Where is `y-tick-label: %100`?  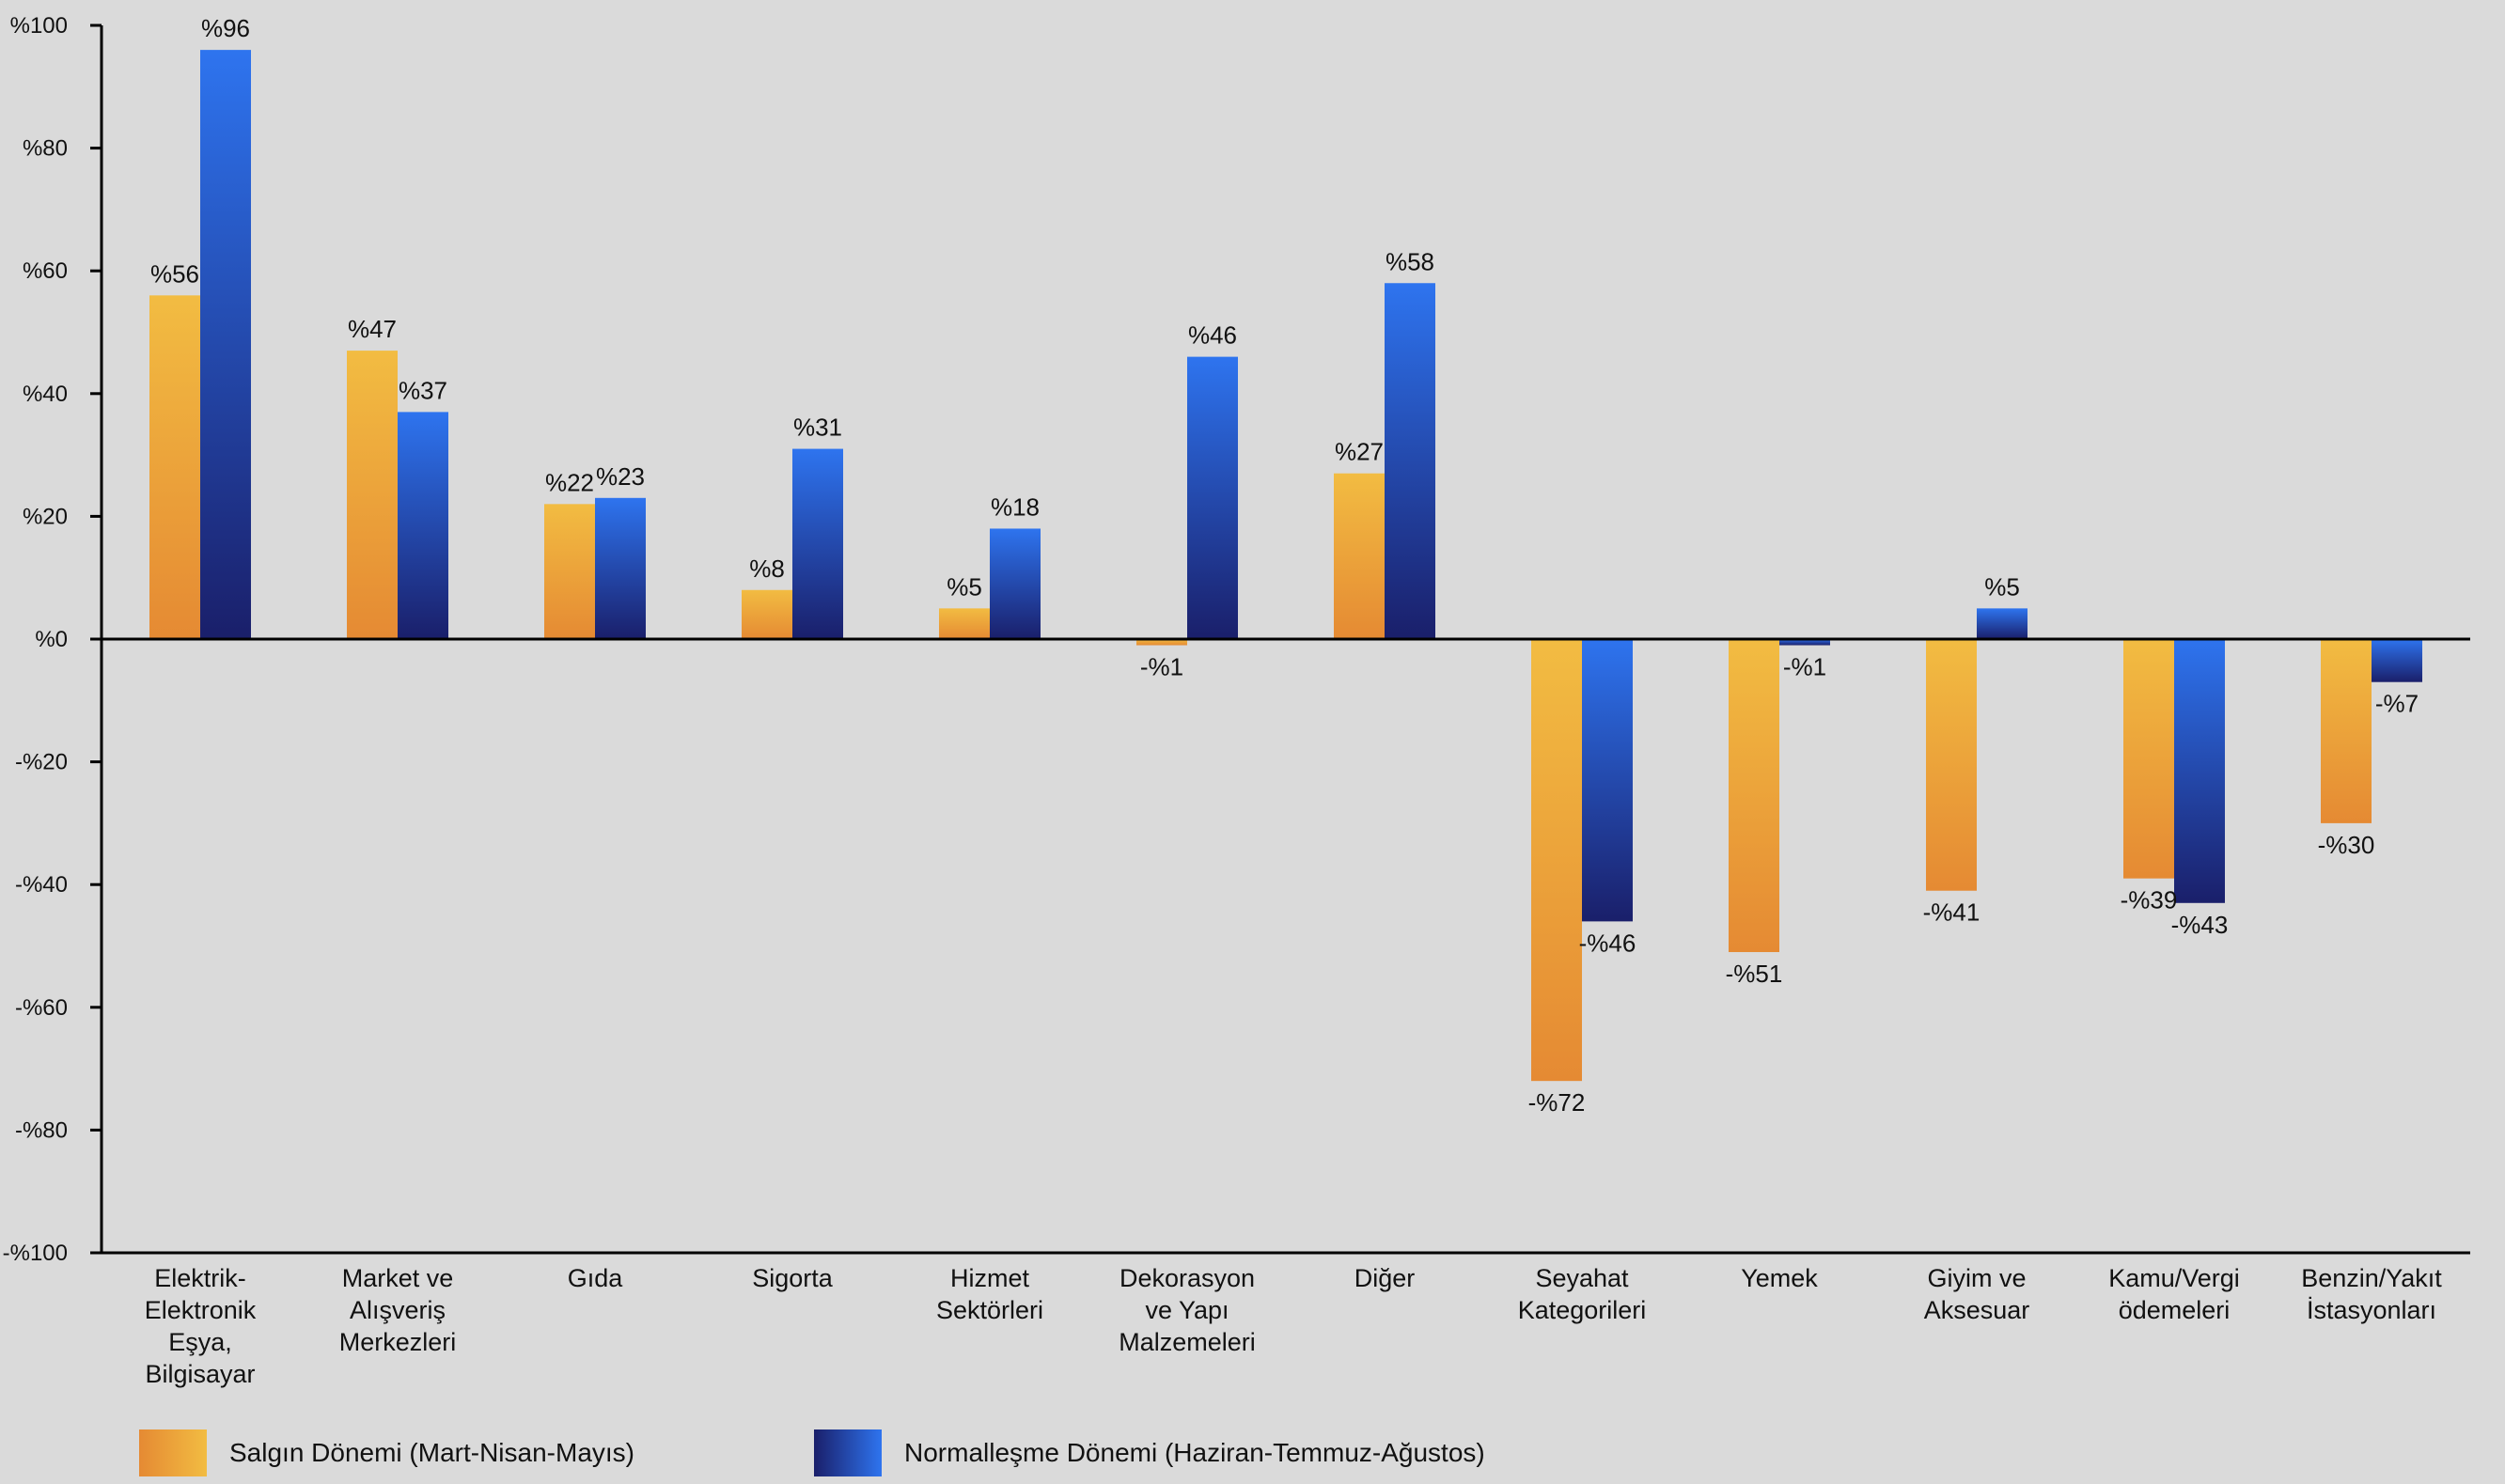 y-tick-label: %100 is located at coordinates (39, 26).